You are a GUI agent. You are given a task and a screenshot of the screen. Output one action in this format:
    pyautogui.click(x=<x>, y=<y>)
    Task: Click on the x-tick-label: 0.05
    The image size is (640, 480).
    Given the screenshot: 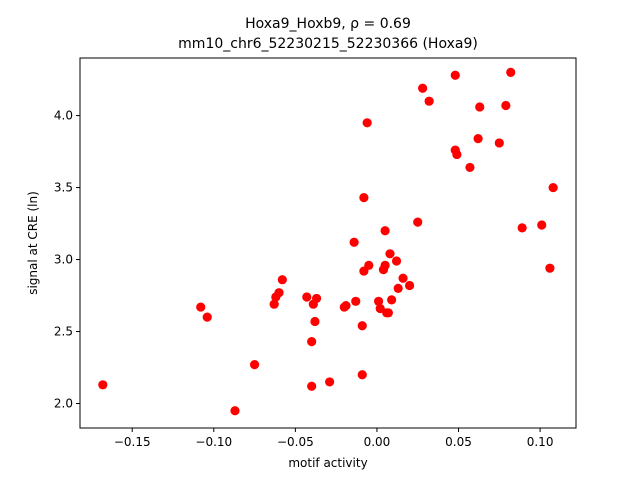 What is the action you would take?
    pyautogui.click(x=458, y=442)
    